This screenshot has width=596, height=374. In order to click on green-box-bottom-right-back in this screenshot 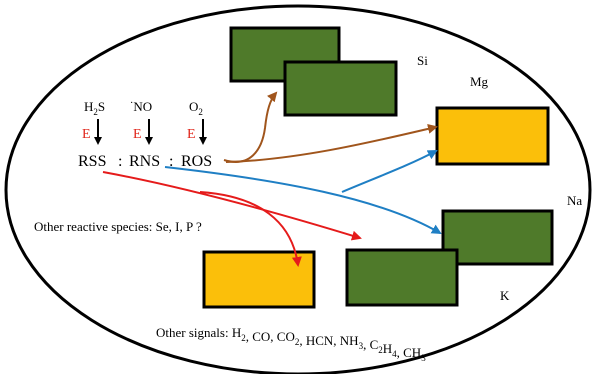, I will do `click(497, 237)`.